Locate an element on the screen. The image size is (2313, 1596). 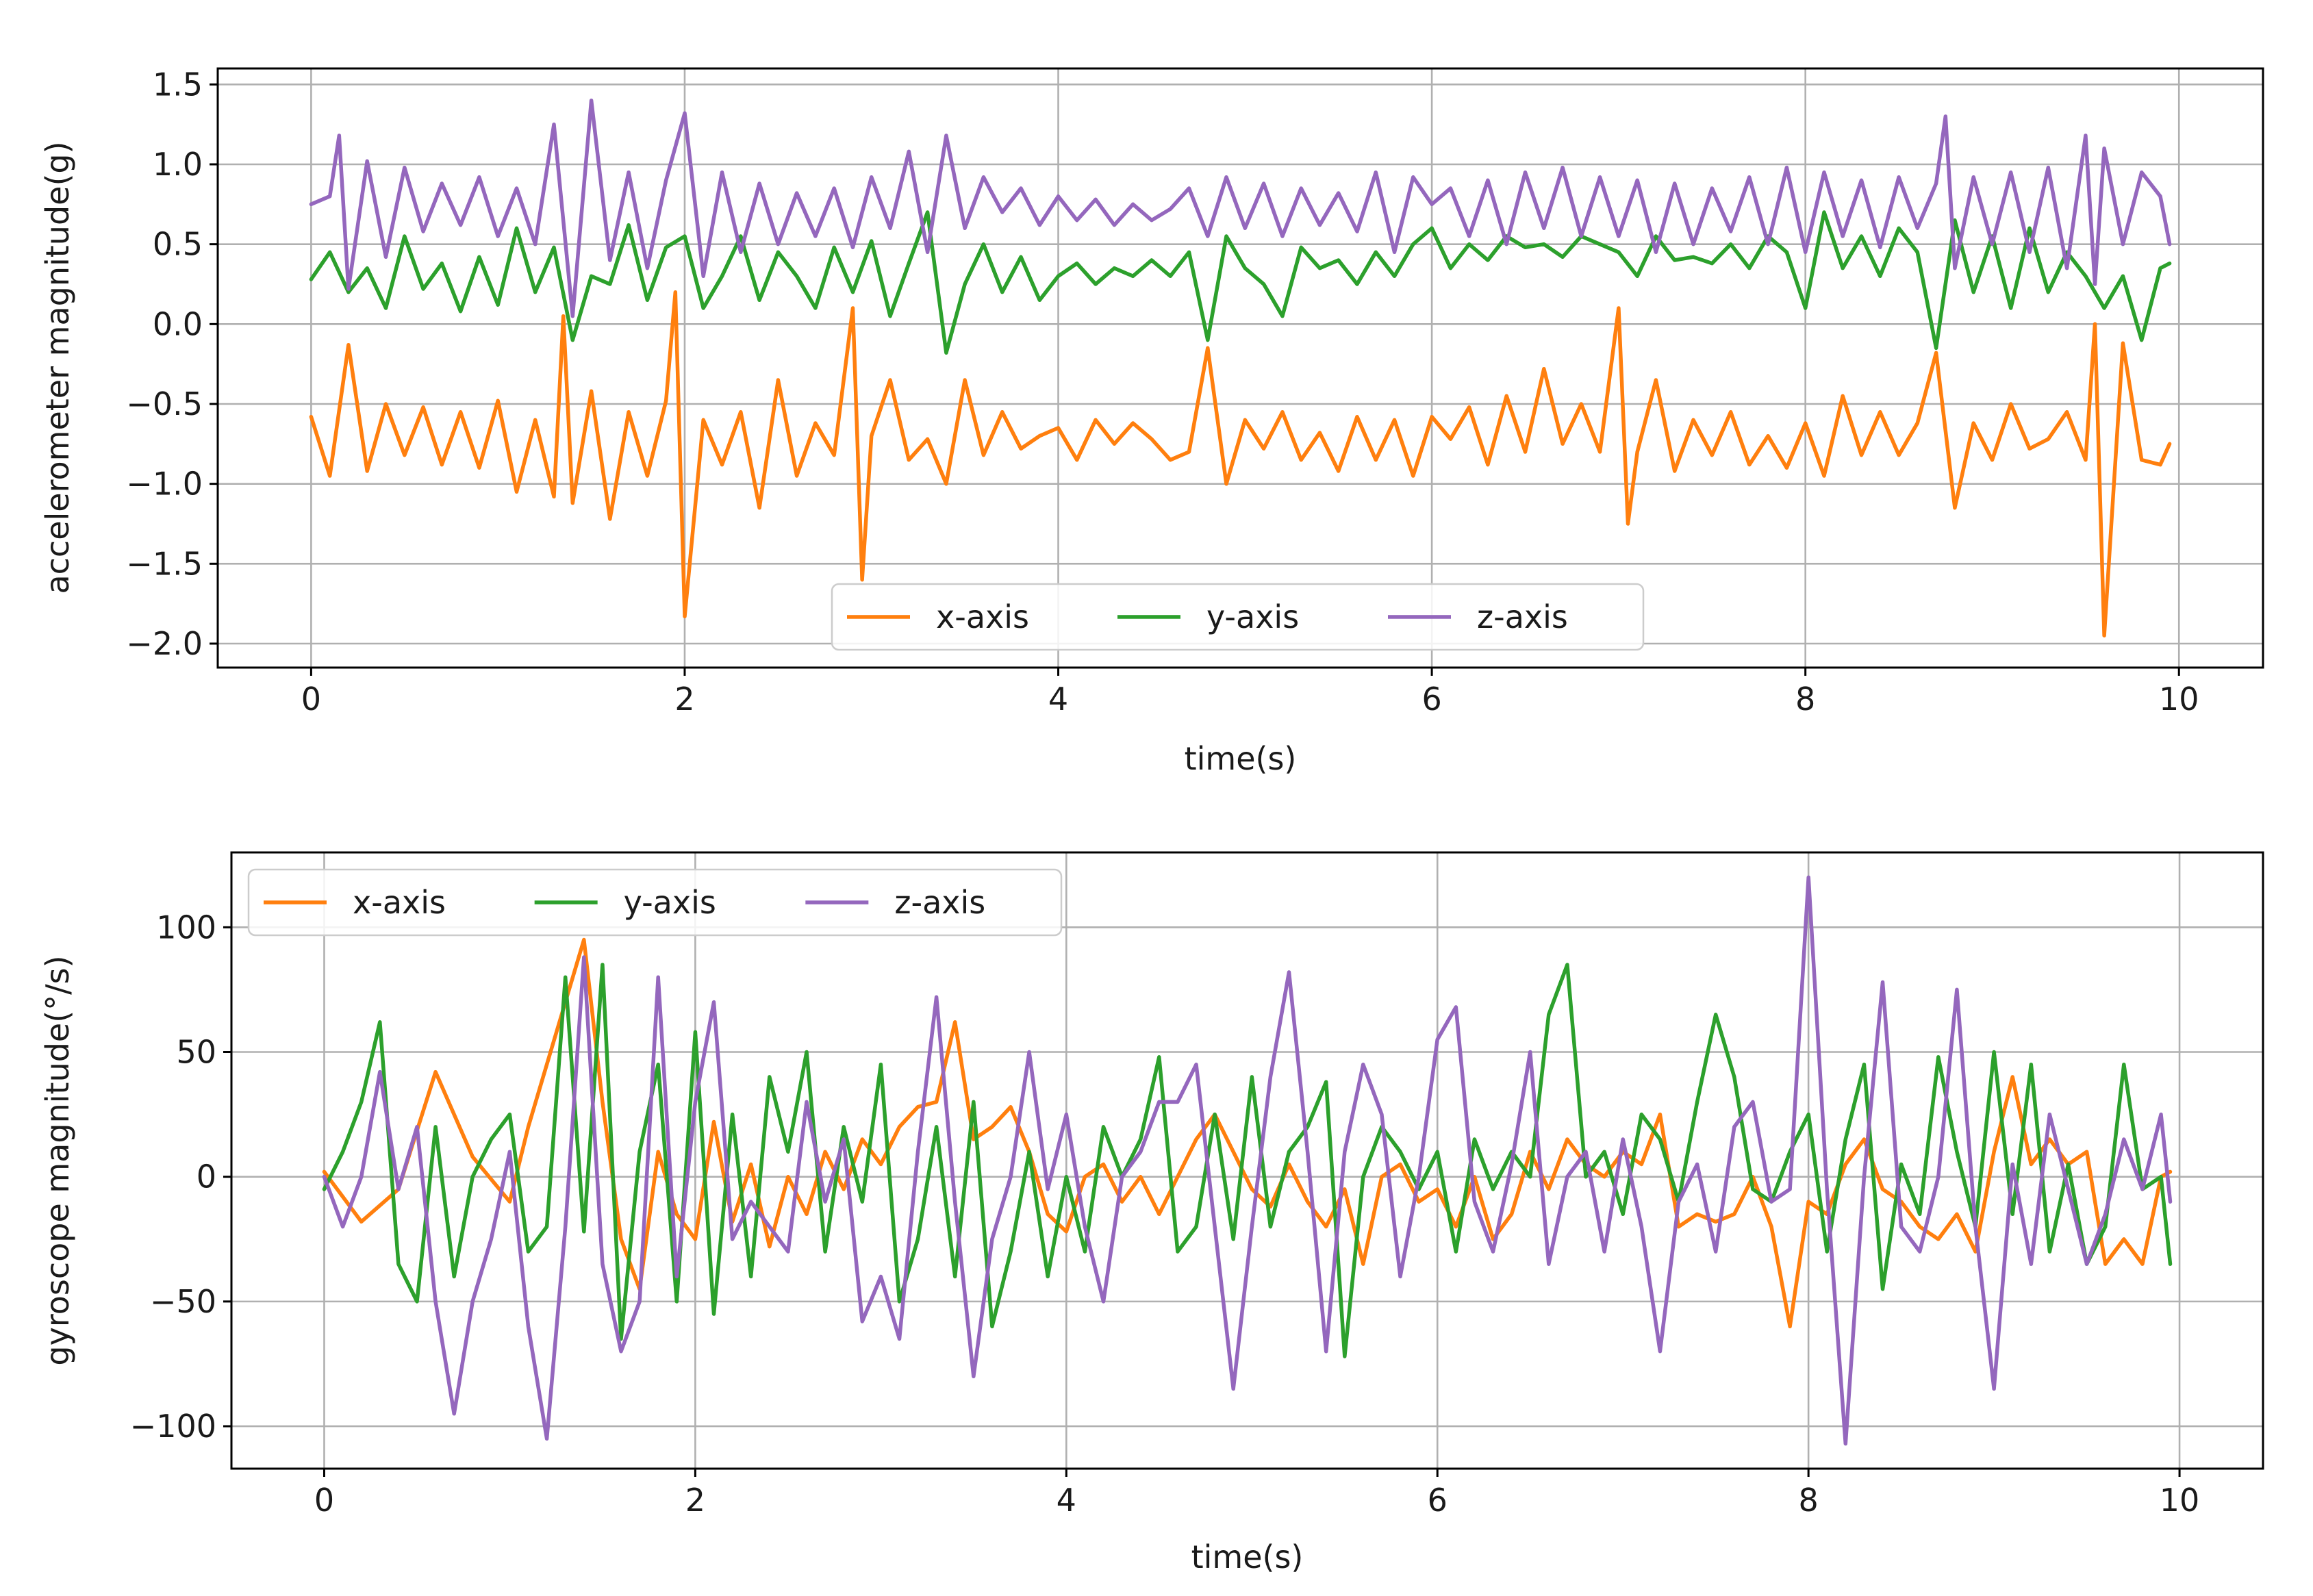
y-tick-label: 0.0 is located at coordinates (178, 323).